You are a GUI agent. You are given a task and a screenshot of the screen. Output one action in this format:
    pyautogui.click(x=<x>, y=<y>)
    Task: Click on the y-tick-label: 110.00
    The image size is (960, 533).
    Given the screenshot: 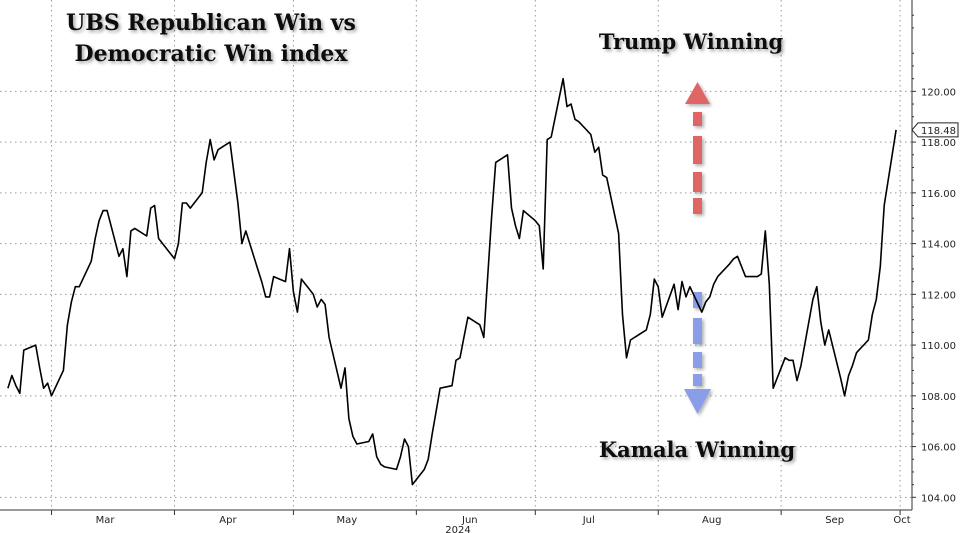 What is the action you would take?
    pyautogui.click(x=938, y=346)
    